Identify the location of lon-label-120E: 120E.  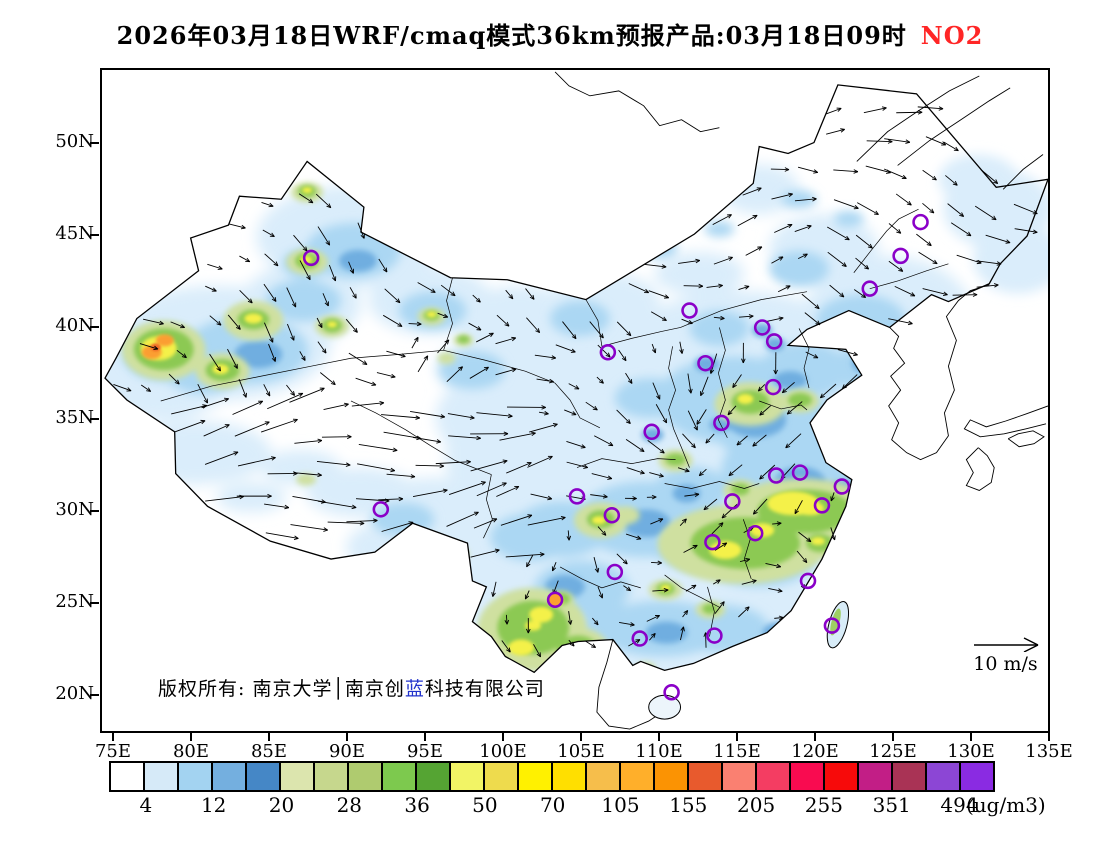
(815, 751).